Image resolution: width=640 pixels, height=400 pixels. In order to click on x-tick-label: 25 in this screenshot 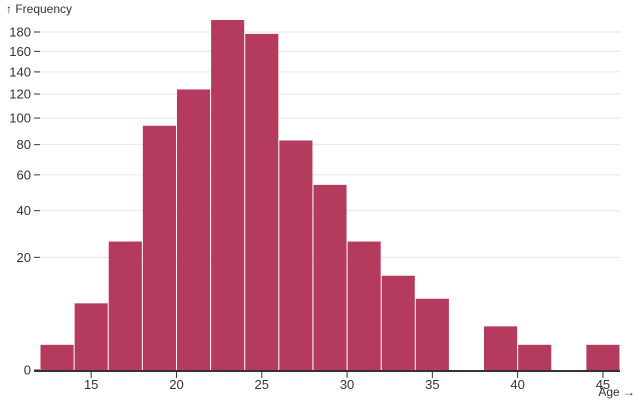, I will do `click(262, 384)`.